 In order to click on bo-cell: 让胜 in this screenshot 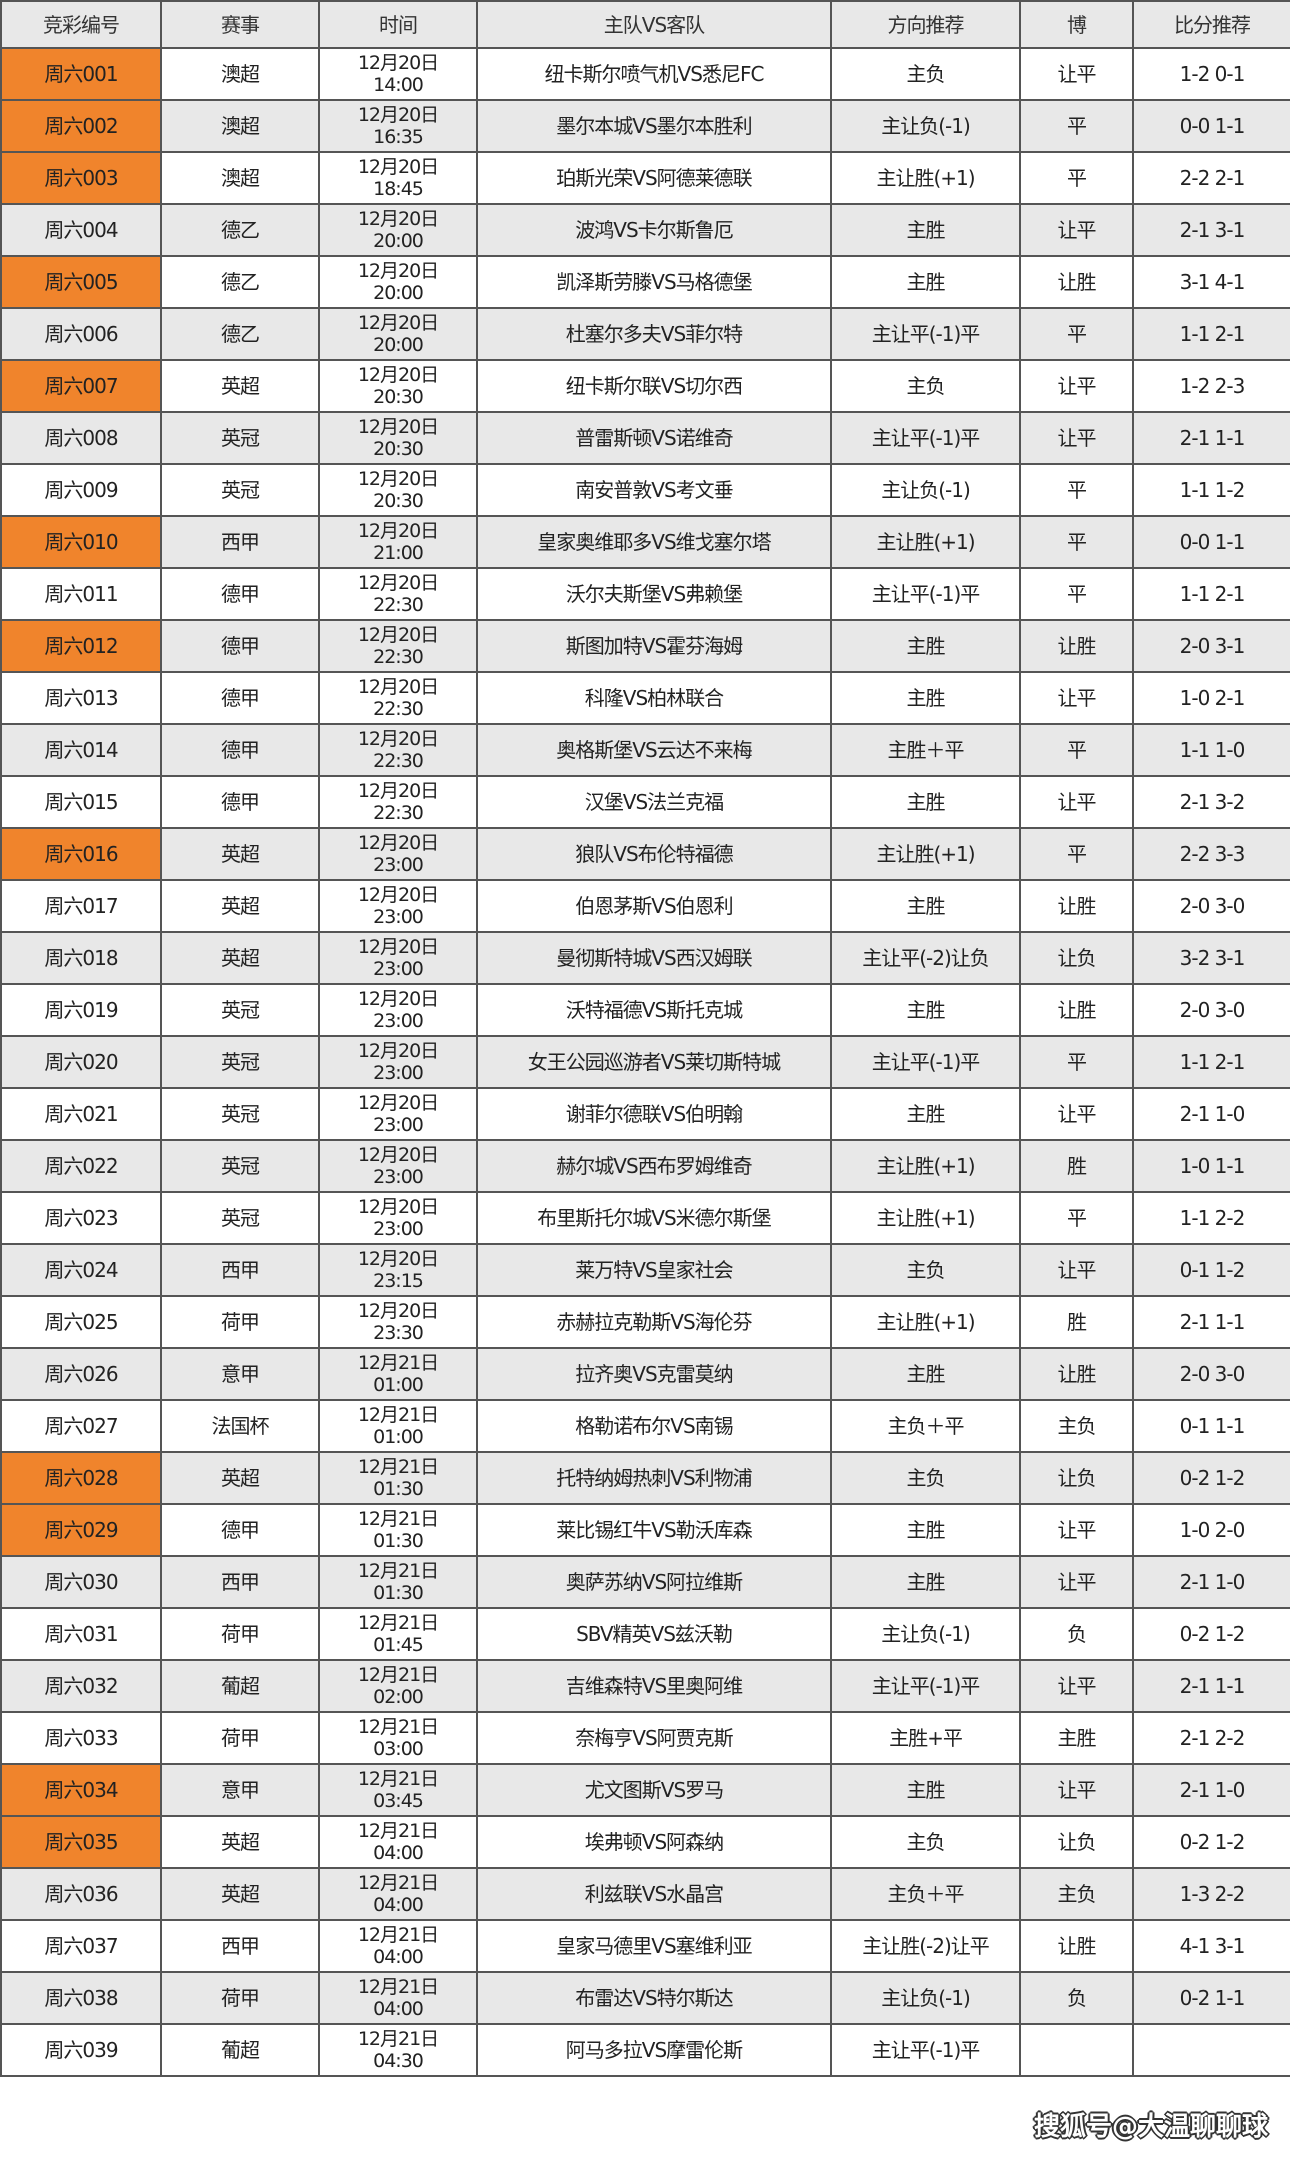, I will do `click(1076, 906)`.